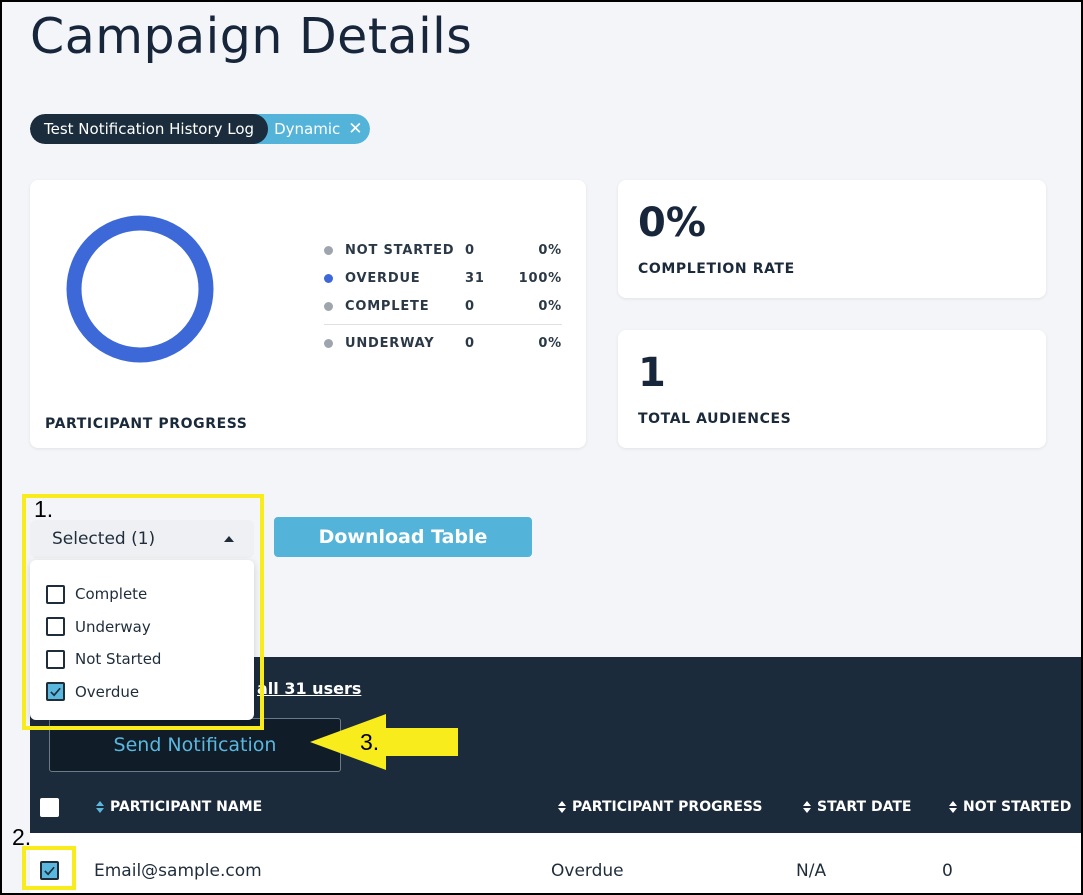 Image resolution: width=1083 pixels, height=895 pixels. Describe the element at coordinates (587, 871) in the screenshot. I see `participant-progress-cell: Overdue` at that location.